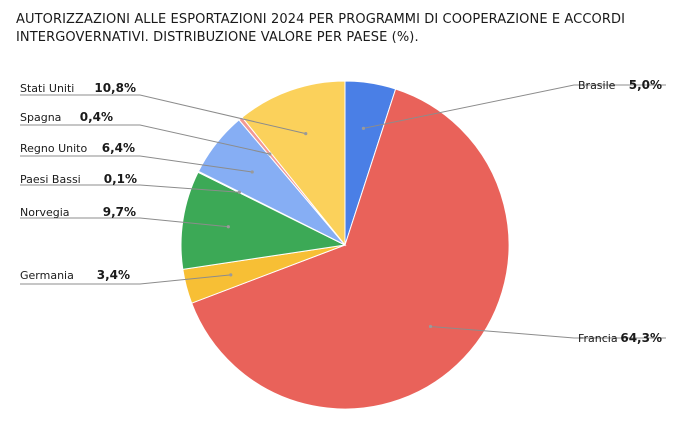  Describe the element at coordinates (231, 275) in the screenshot. I see `leader-dot-germania` at that location.